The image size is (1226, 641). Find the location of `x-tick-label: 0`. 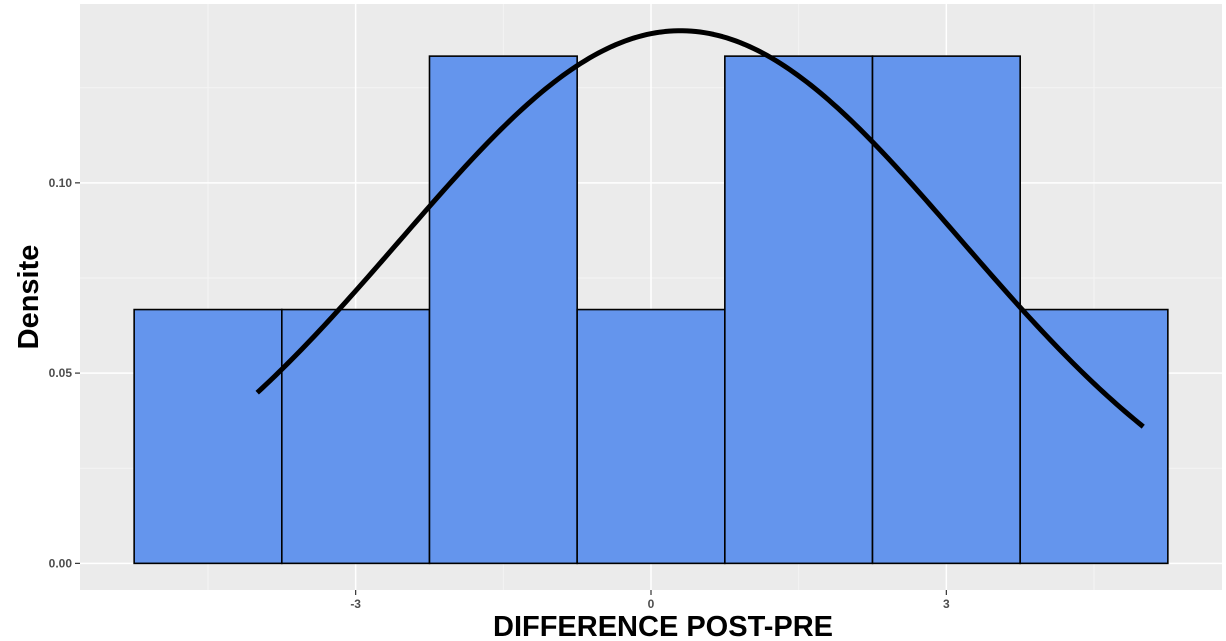

x-tick-label: 0 is located at coordinates (651, 604).